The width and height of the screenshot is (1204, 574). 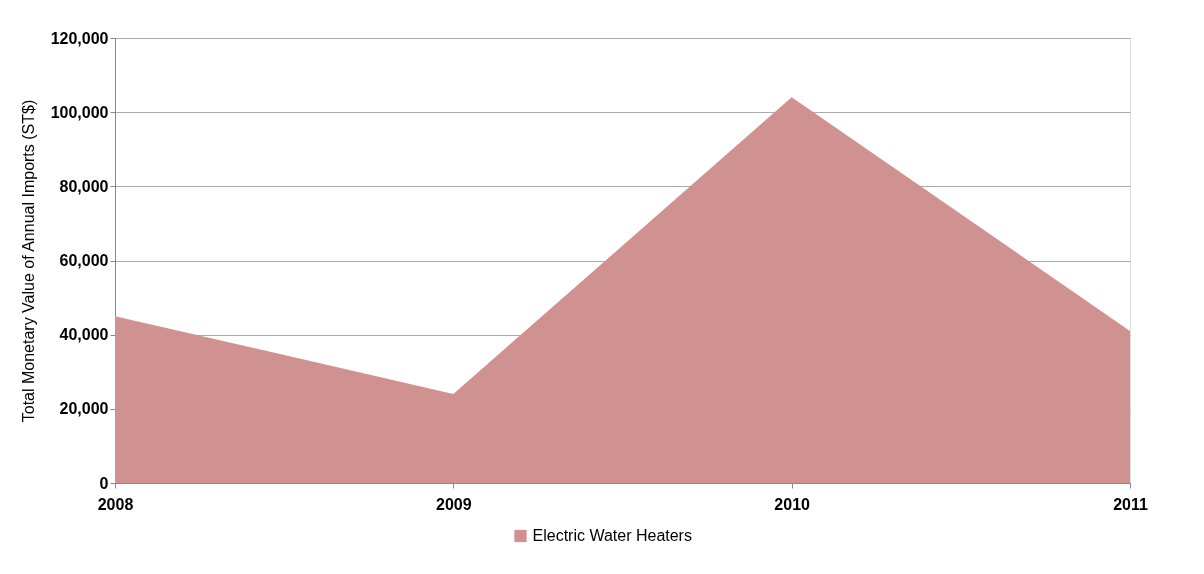 What do you see at coordinates (454, 504) in the screenshot?
I see `x-tick-label: 2009` at bounding box center [454, 504].